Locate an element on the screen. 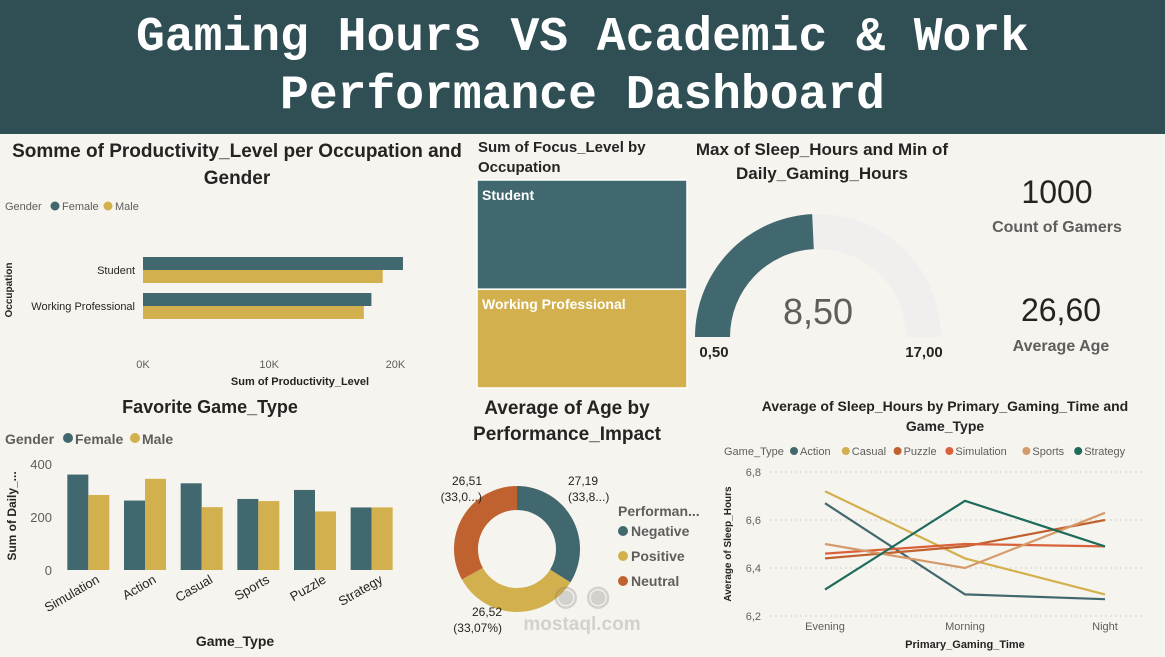 This screenshot has height=657, width=1165. y-tick-label: 400 is located at coordinates (41, 464).